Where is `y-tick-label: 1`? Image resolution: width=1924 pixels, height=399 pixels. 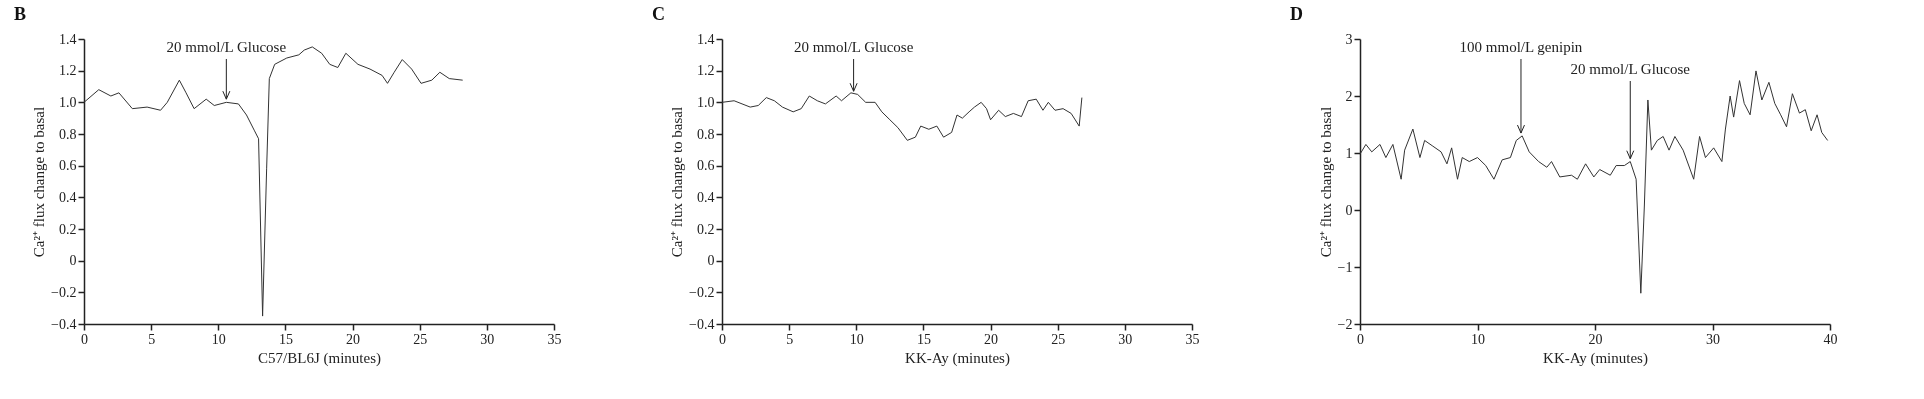
y-tick-label: 1 is located at coordinates (1349, 153).